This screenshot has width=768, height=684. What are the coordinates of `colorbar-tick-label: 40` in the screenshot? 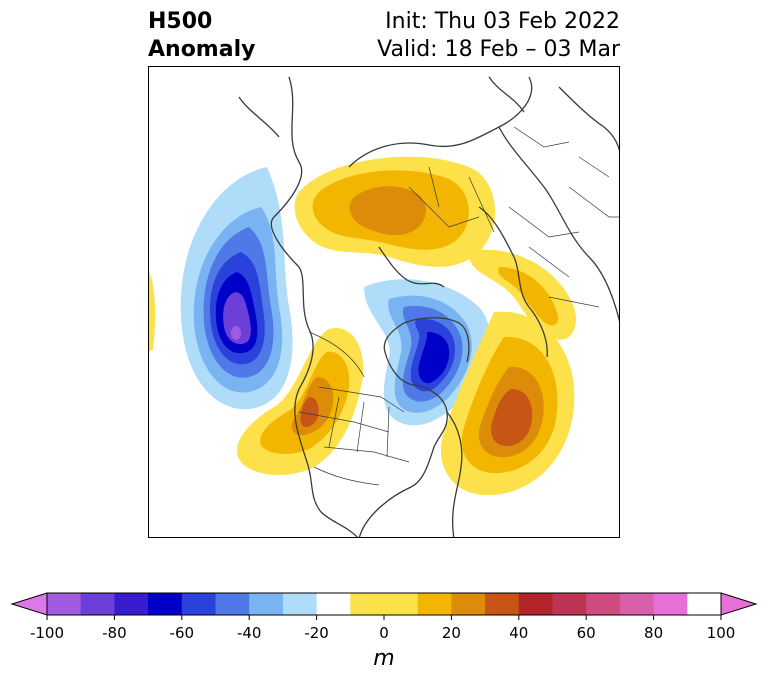 It's located at (518, 633).